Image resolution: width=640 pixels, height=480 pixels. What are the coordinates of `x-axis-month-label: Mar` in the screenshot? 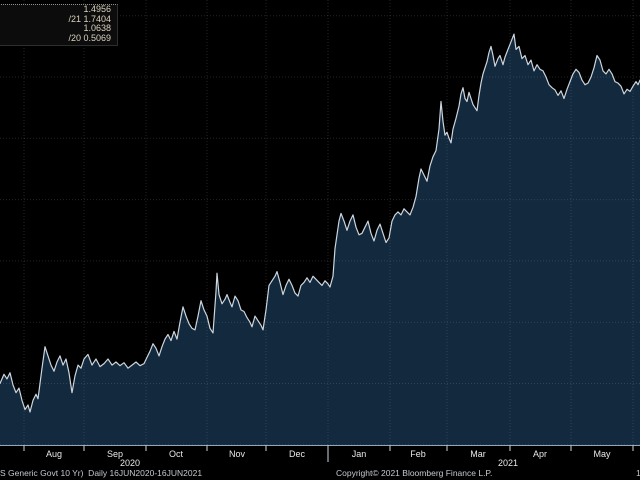 It's located at (478, 454).